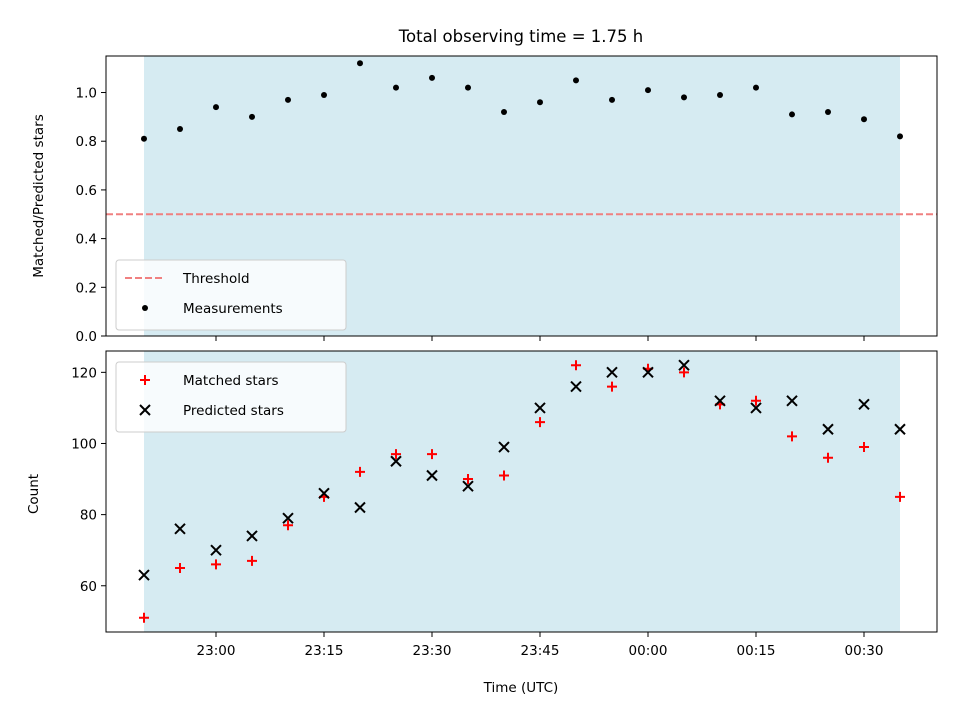 The width and height of the screenshot is (960, 720). I want to click on x-tick-label: 00:00, so click(648, 651).